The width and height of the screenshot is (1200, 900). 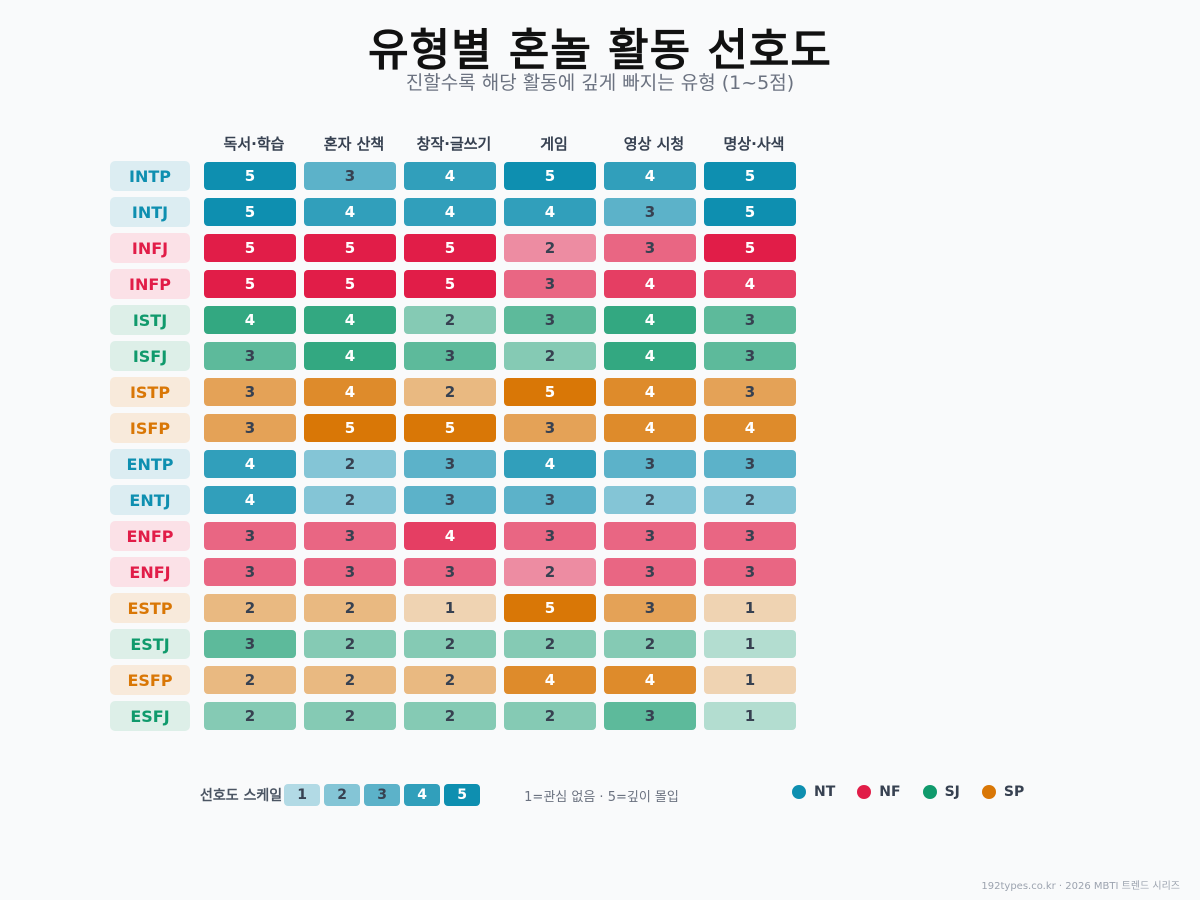 What do you see at coordinates (150, 536) in the screenshot?
I see `type-label: ENFP` at bounding box center [150, 536].